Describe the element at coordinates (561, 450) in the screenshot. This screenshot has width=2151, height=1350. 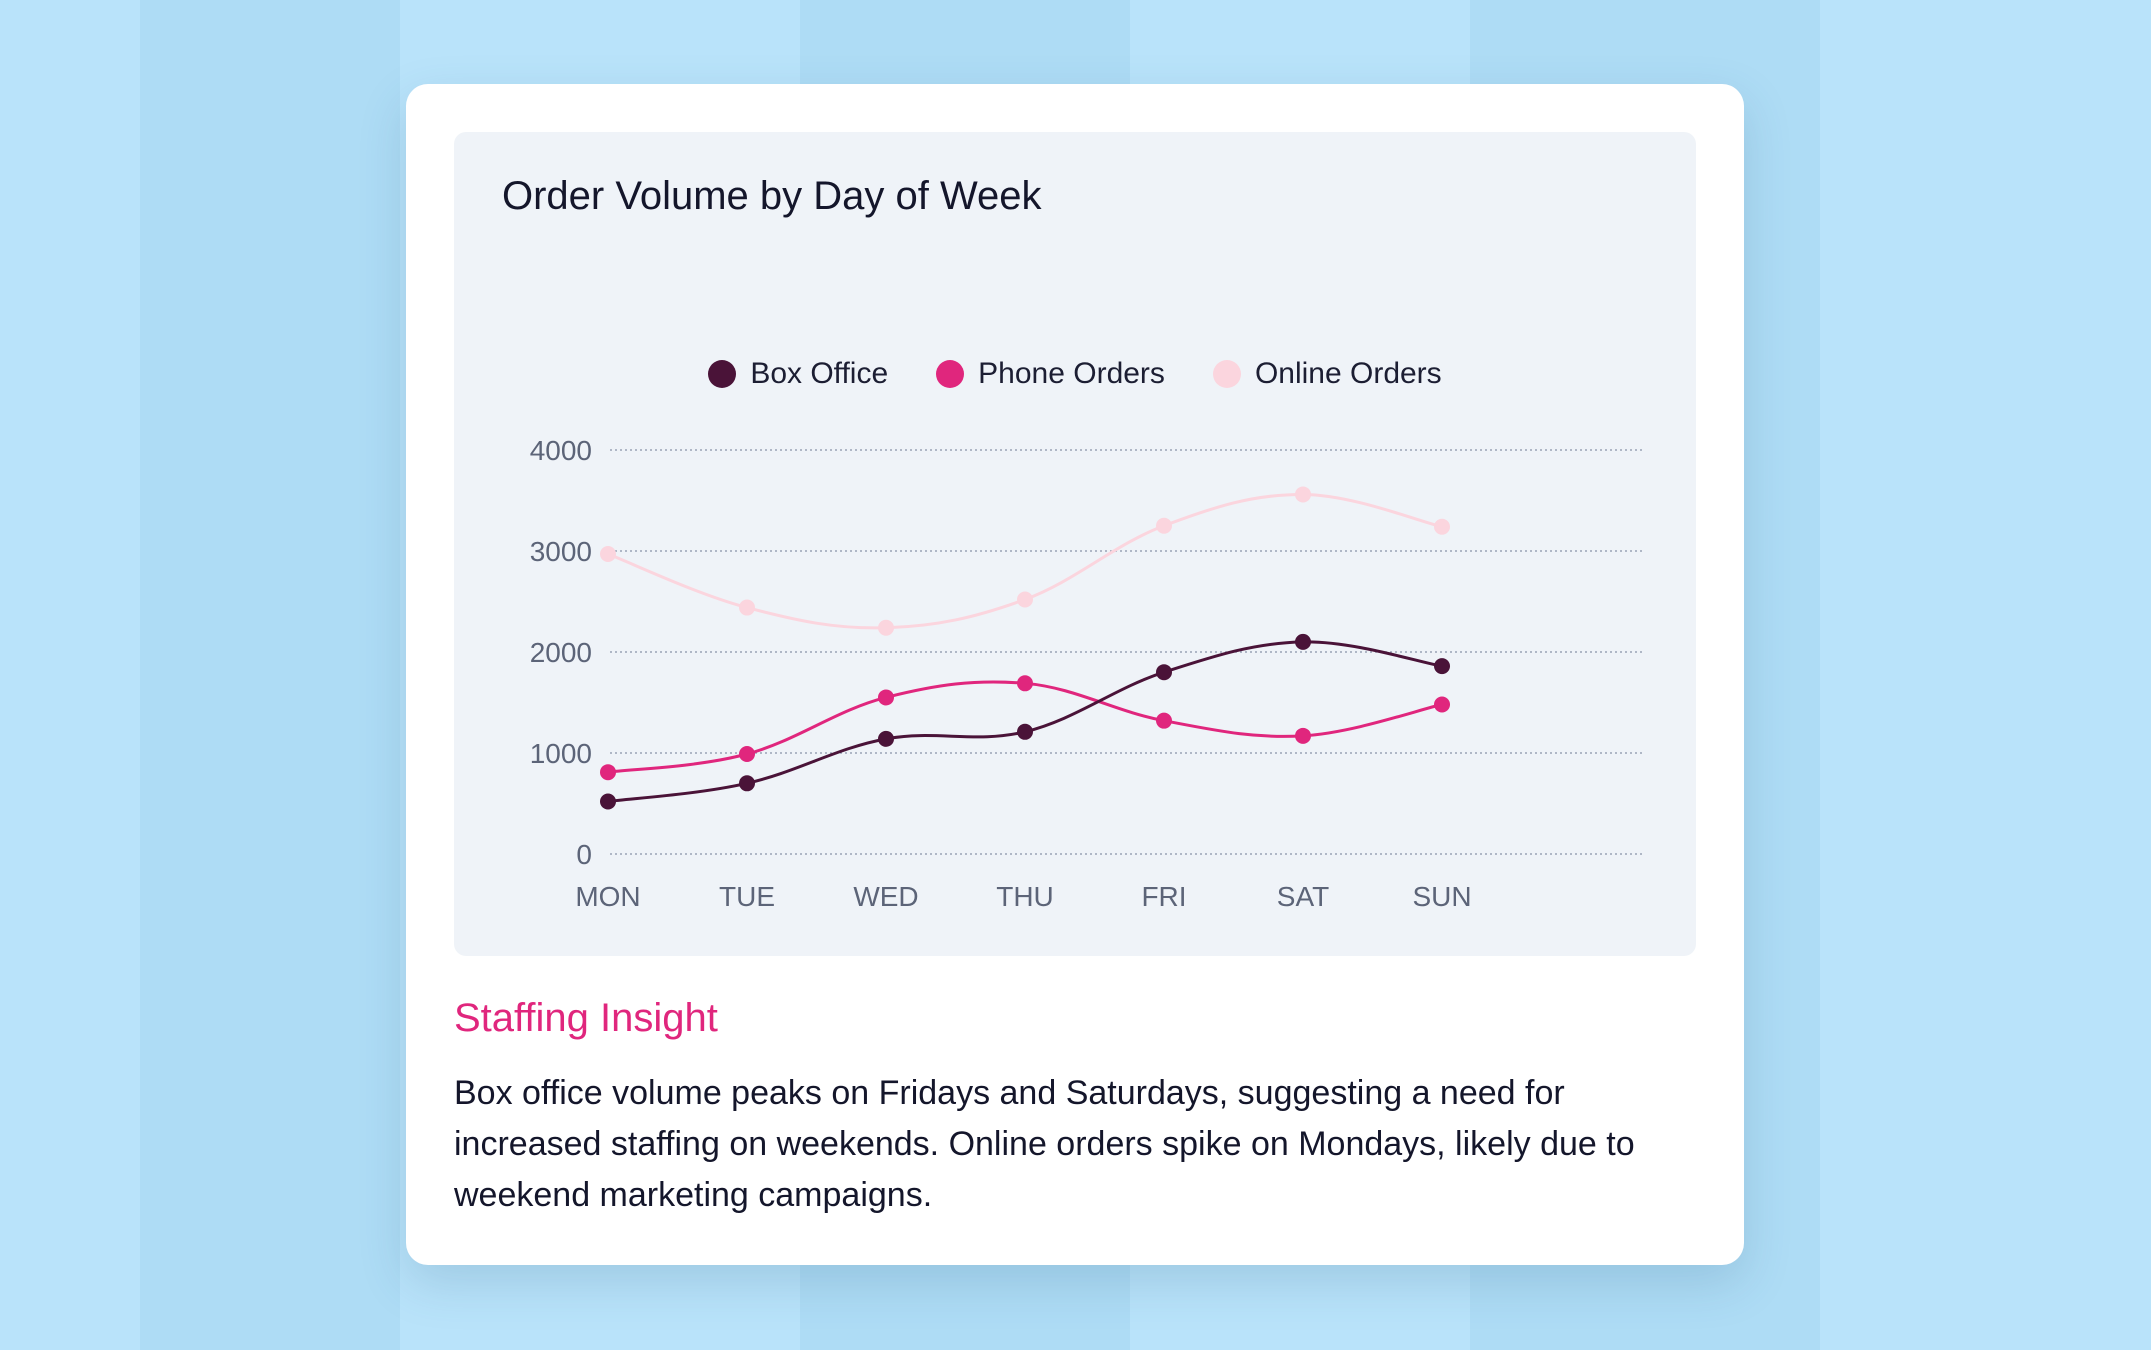
I see `y-tick-label: 4000` at that location.